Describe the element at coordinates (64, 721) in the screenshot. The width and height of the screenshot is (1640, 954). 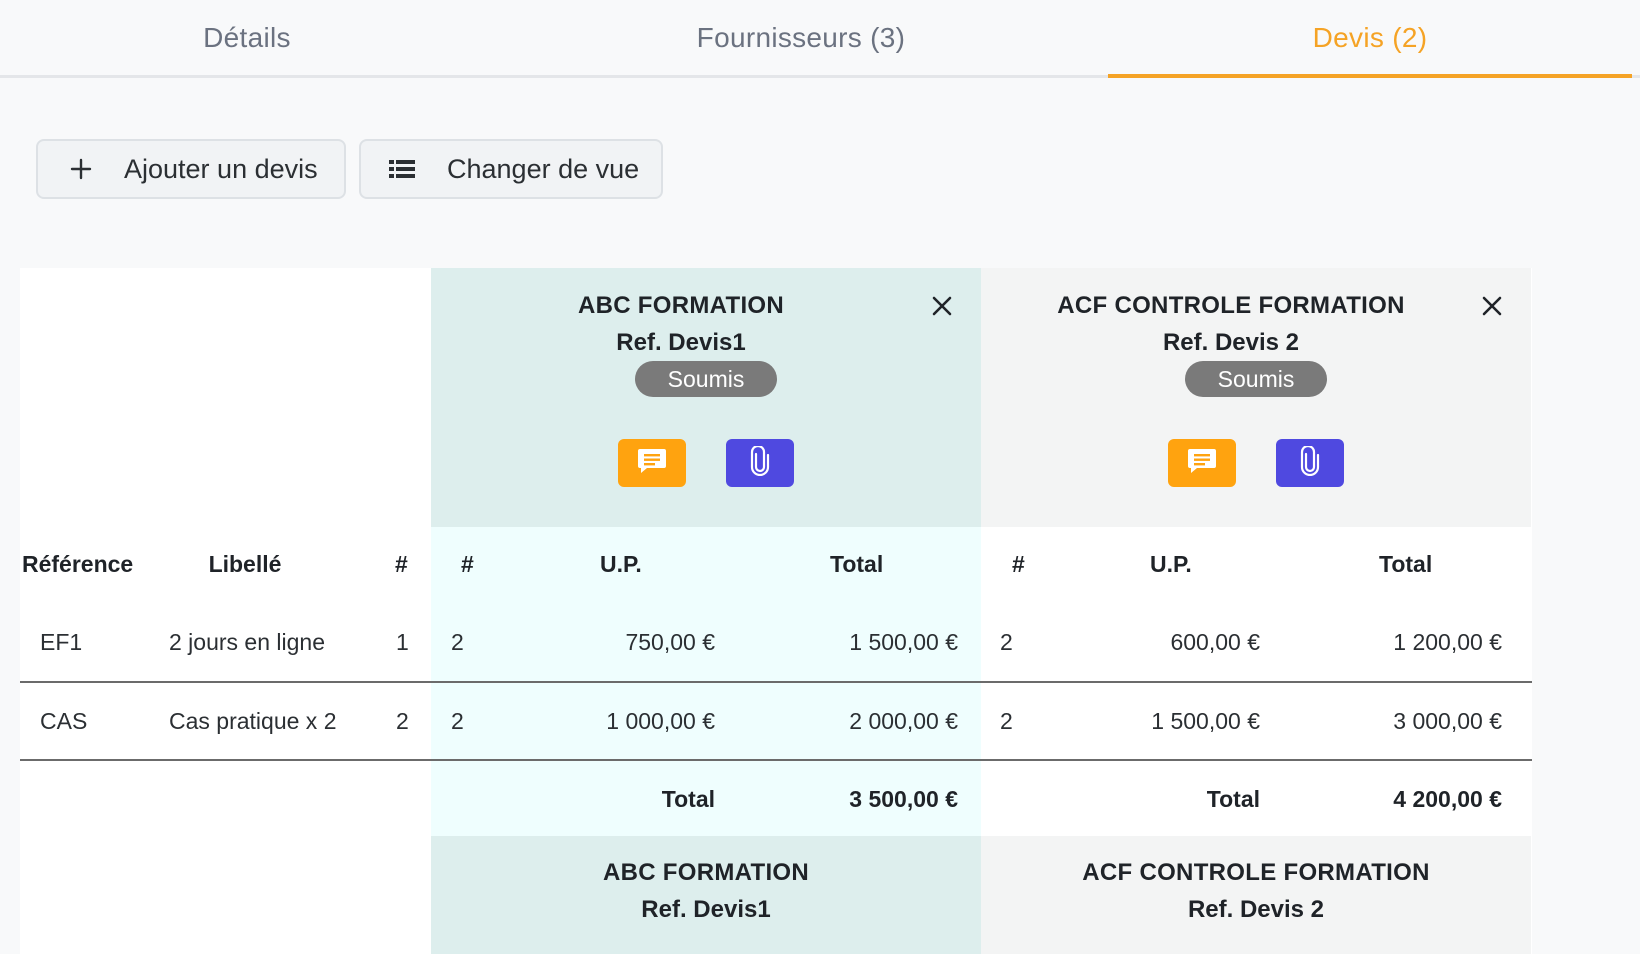
I see `row-2-reference: CAS` at that location.